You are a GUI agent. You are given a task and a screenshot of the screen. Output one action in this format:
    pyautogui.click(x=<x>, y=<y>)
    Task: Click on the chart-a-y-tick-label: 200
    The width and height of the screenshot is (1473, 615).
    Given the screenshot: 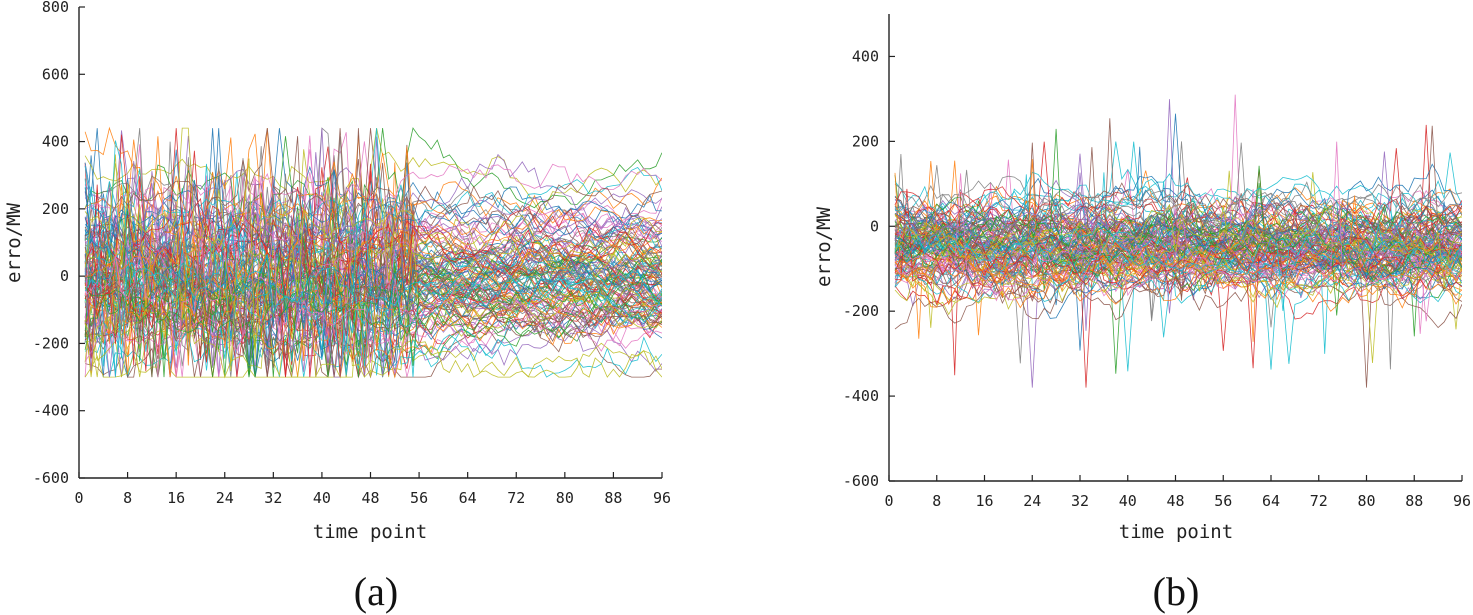 What is the action you would take?
    pyautogui.click(x=55, y=209)
    